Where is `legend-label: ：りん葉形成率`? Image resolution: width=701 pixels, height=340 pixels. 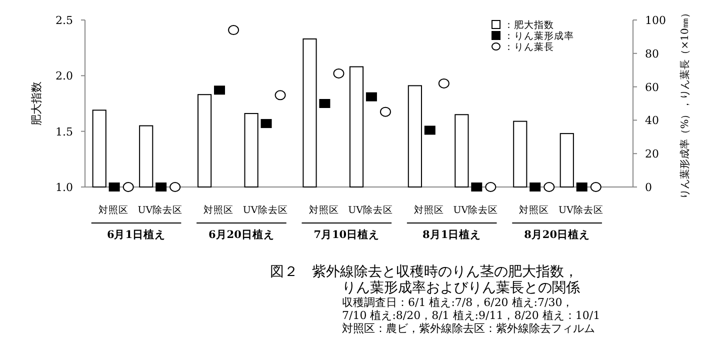
legend-label: ：りん葉形成率 is located at coordinates (539, 36).